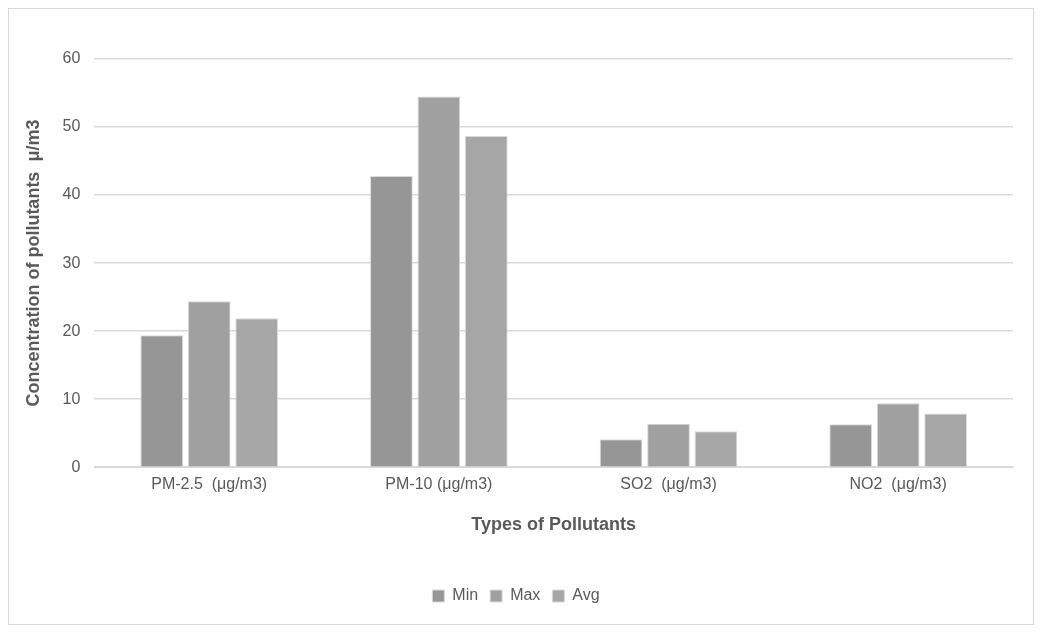  I want to click on y-tick-label: 10, so click(71, 398).